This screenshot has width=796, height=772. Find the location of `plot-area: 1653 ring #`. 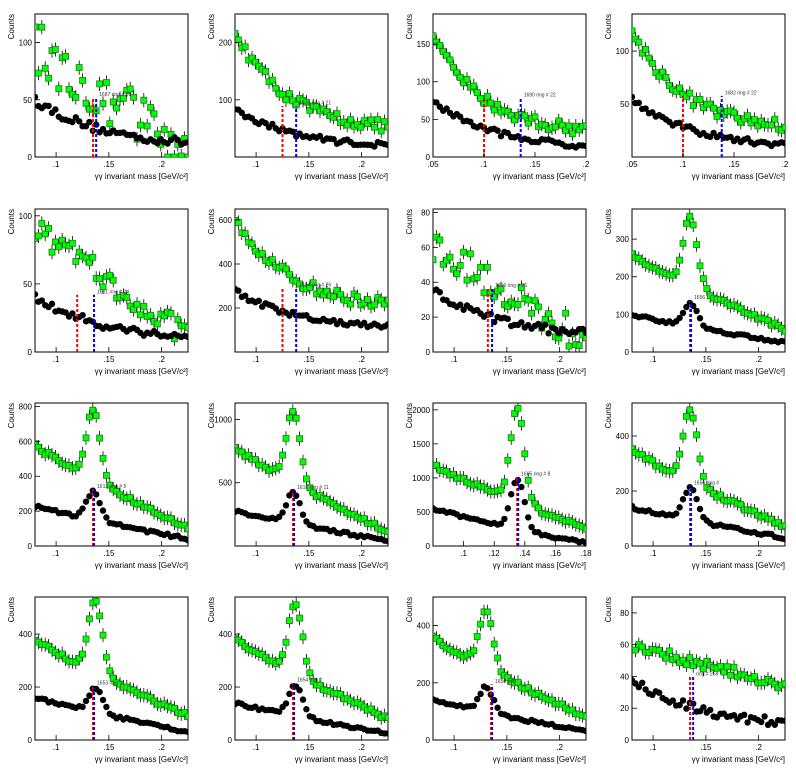

plot-area: 1653 ring # is located at coordinates (111, 668).